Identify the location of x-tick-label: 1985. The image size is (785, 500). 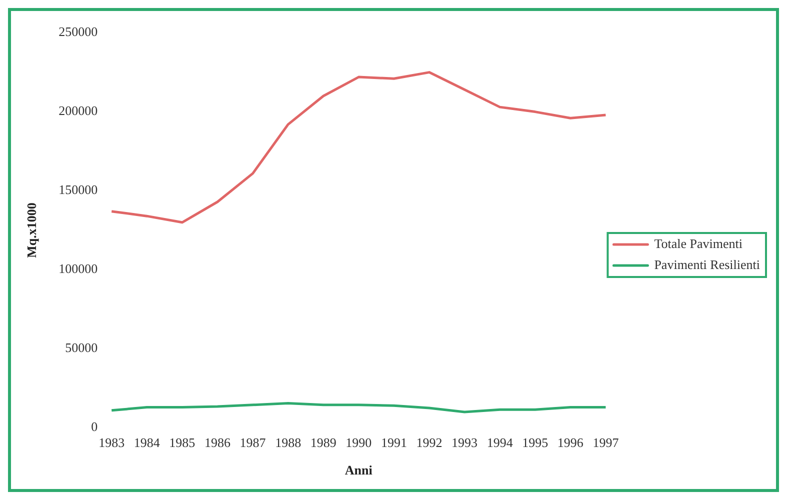
(182, 442).